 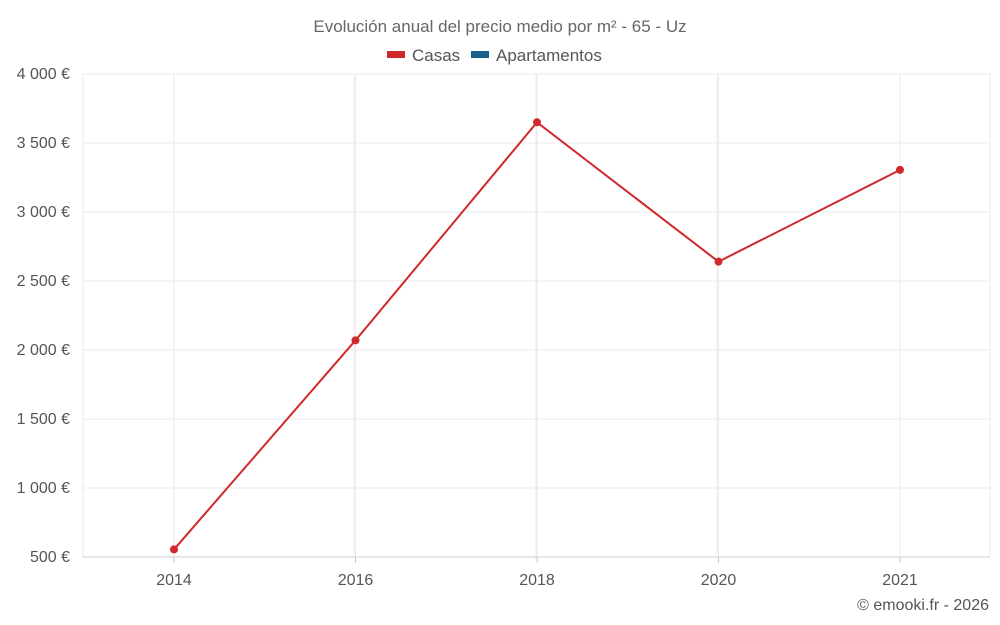 I want to click on legend-swatch-apartamentos, so click(x=480, y=54).